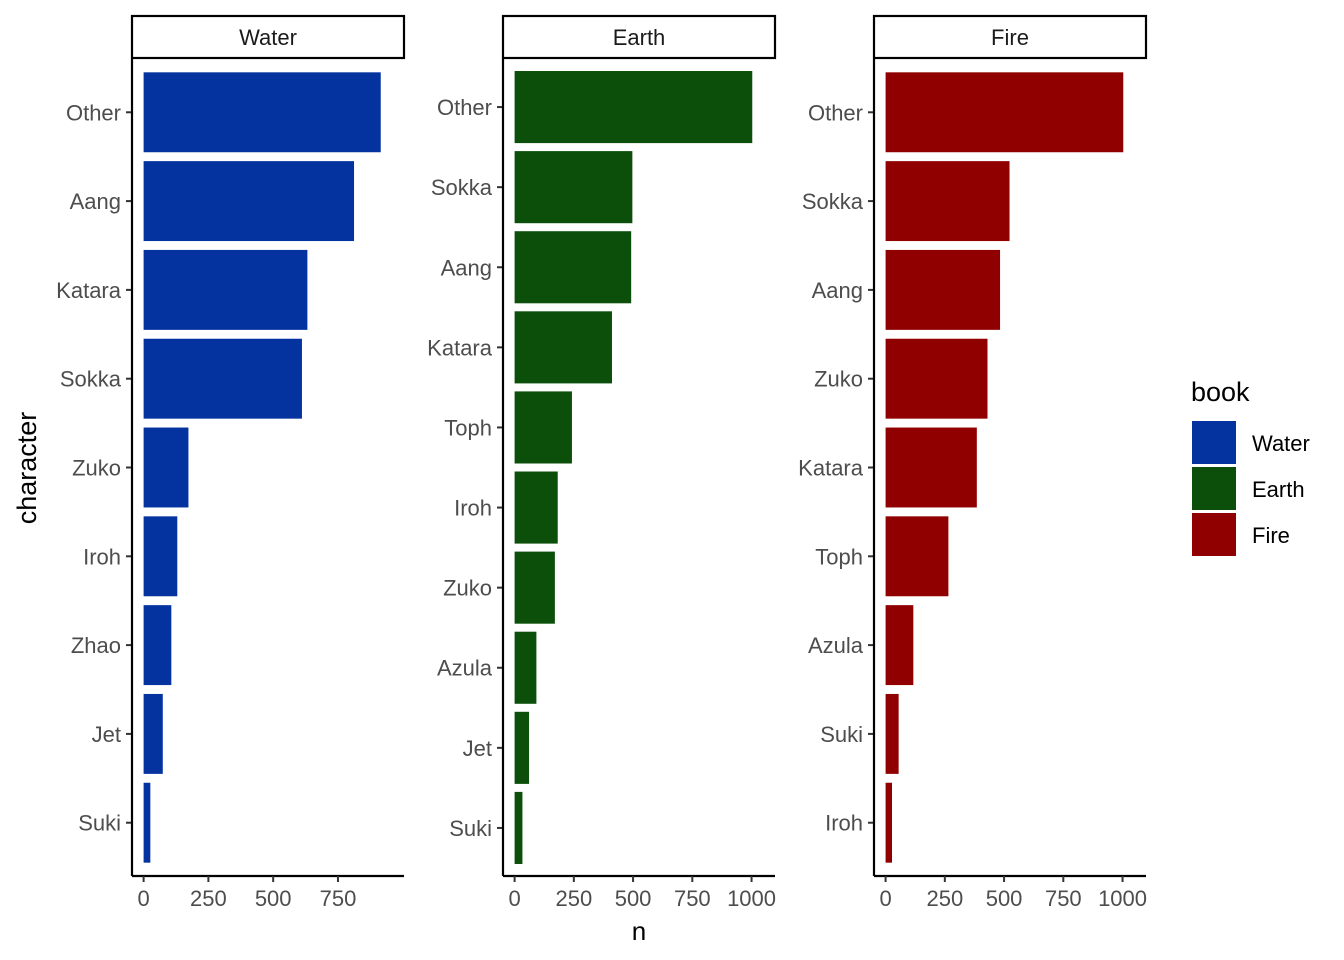 This screenshot has height=960, width=1344. Describe the element at coordinates (1214, 488) in the screenshot. I see `legend-key-earth` at that location.